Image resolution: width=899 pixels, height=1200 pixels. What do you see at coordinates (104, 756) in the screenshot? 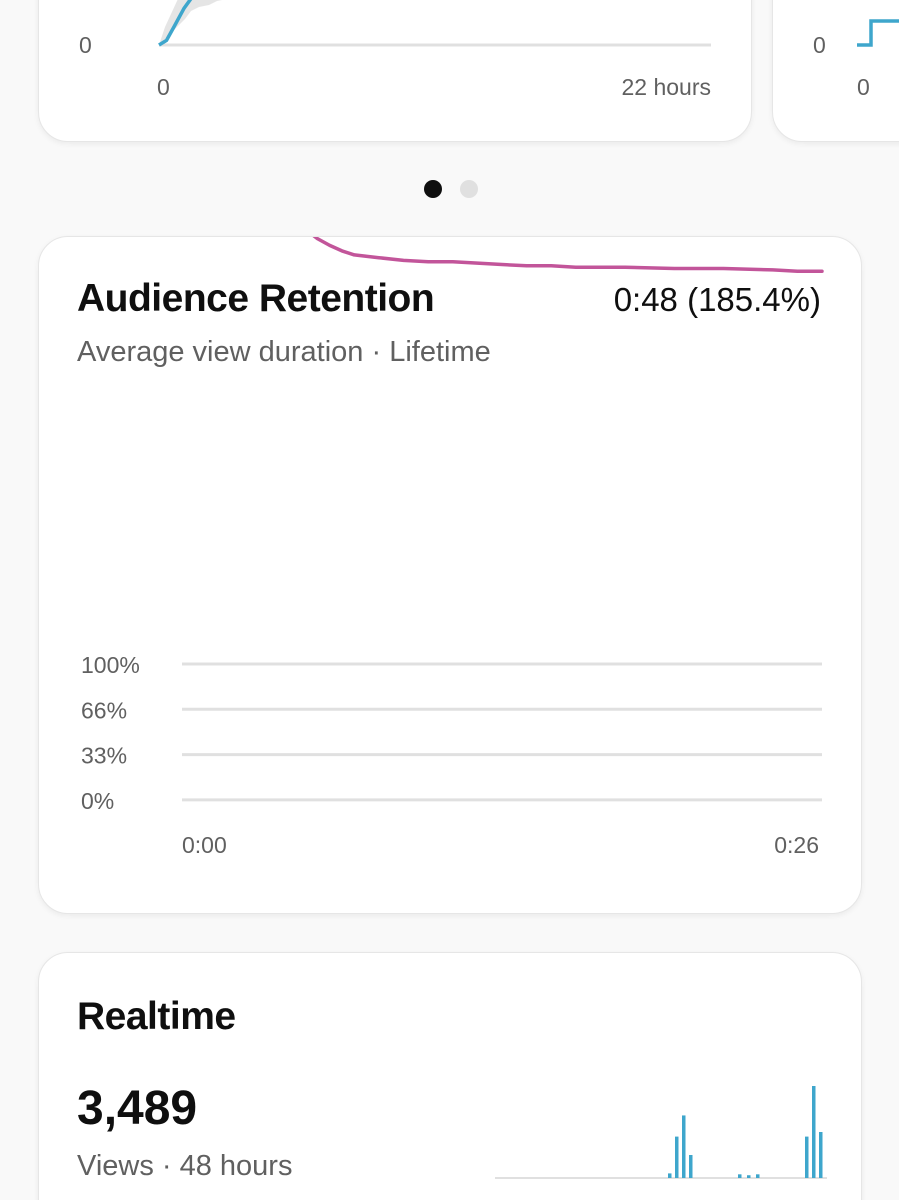
I see `retention-y-tick-label: 33%` at bounding box center [104, 756].